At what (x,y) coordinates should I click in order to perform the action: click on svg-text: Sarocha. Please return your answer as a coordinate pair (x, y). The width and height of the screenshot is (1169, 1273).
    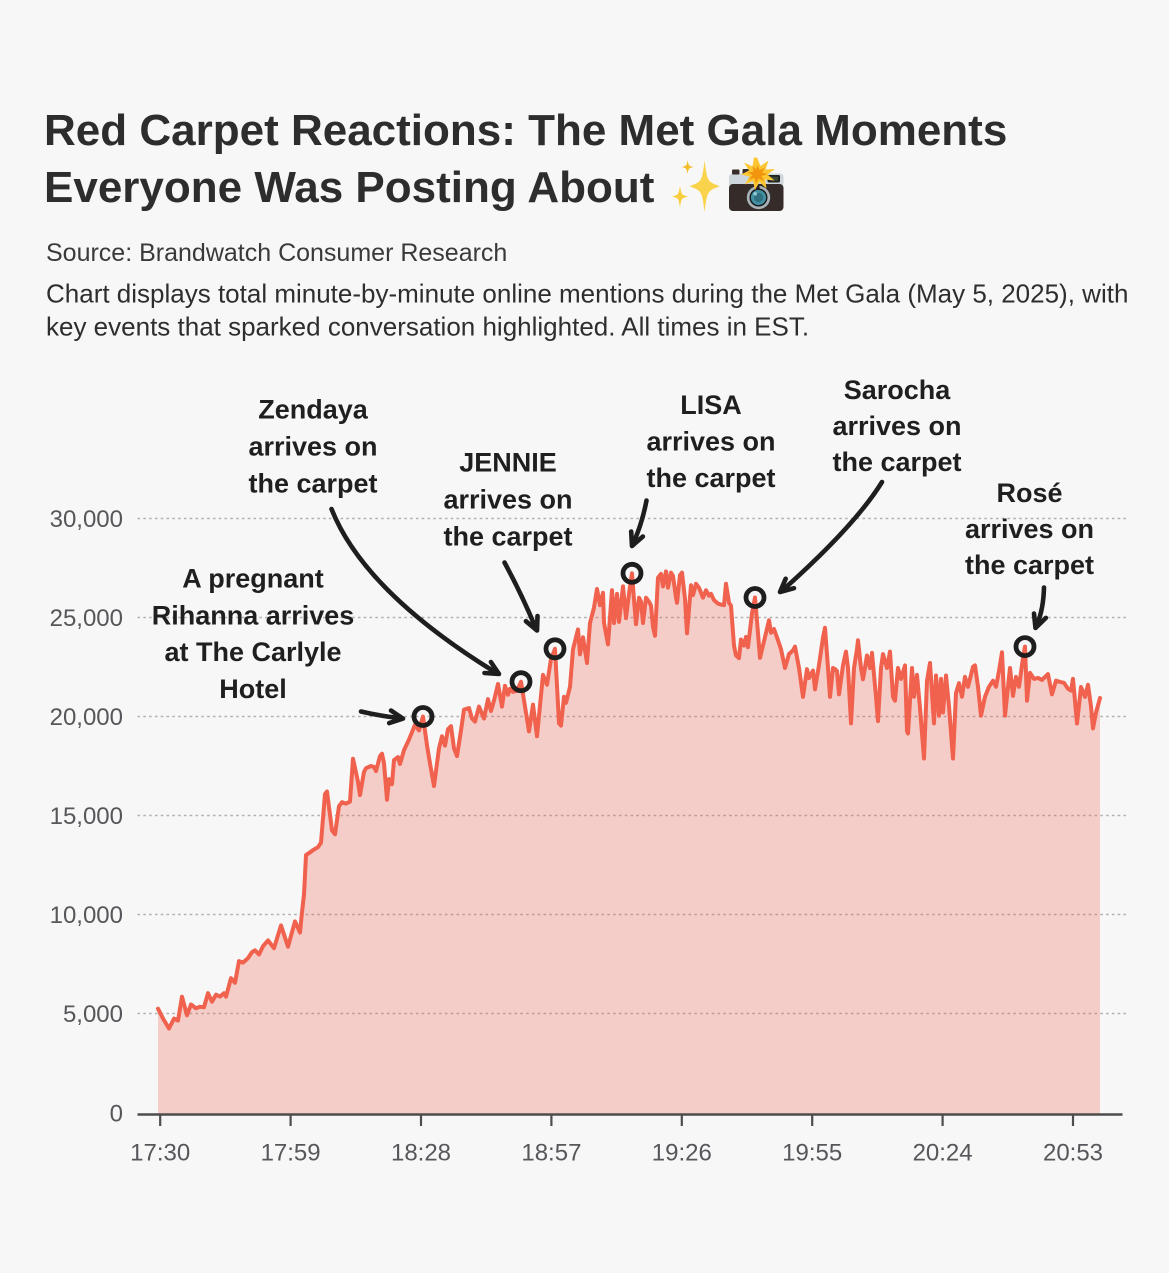
    Looking at the image, I should click on (898, 390).